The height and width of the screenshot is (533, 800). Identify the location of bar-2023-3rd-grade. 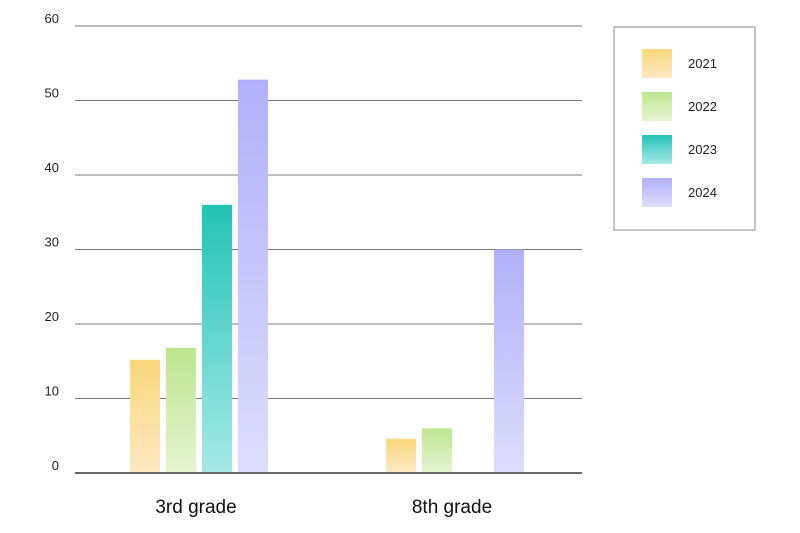
(217, 338).